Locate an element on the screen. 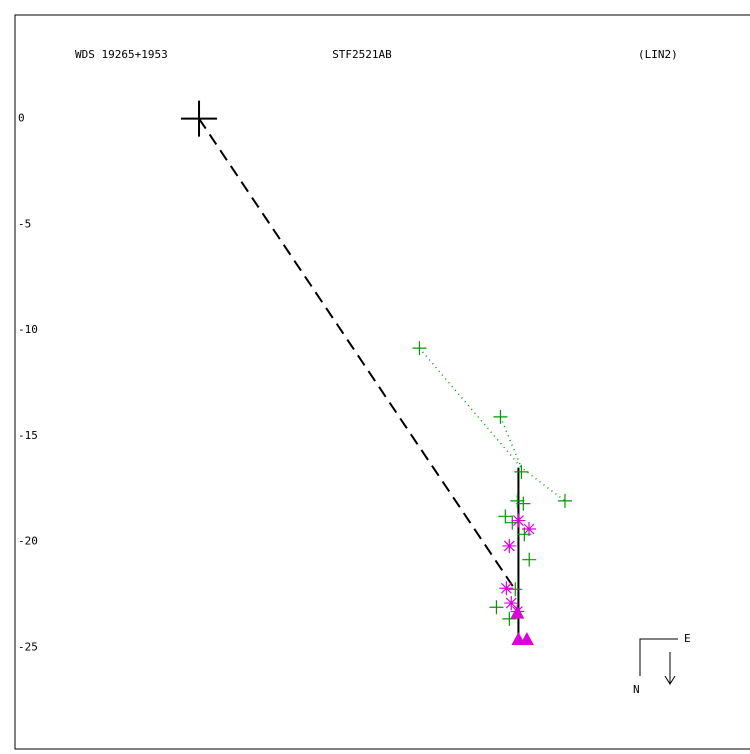  y-tick-label: -20 is located at coordinates (28, 541).